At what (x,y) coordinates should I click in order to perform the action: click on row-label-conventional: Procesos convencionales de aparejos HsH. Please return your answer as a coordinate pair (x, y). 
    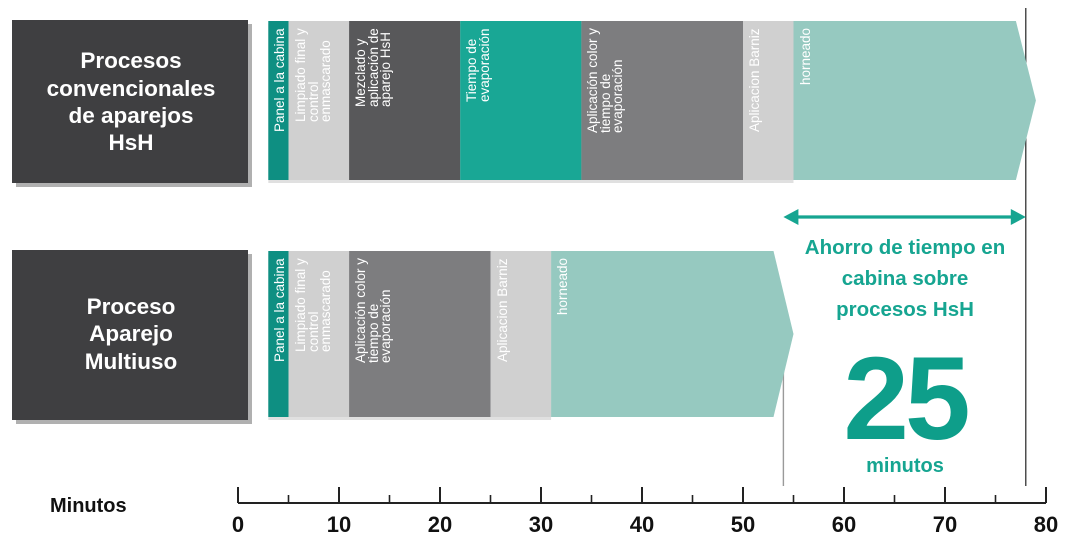
    Looking at the image, I should click on (131, 102).